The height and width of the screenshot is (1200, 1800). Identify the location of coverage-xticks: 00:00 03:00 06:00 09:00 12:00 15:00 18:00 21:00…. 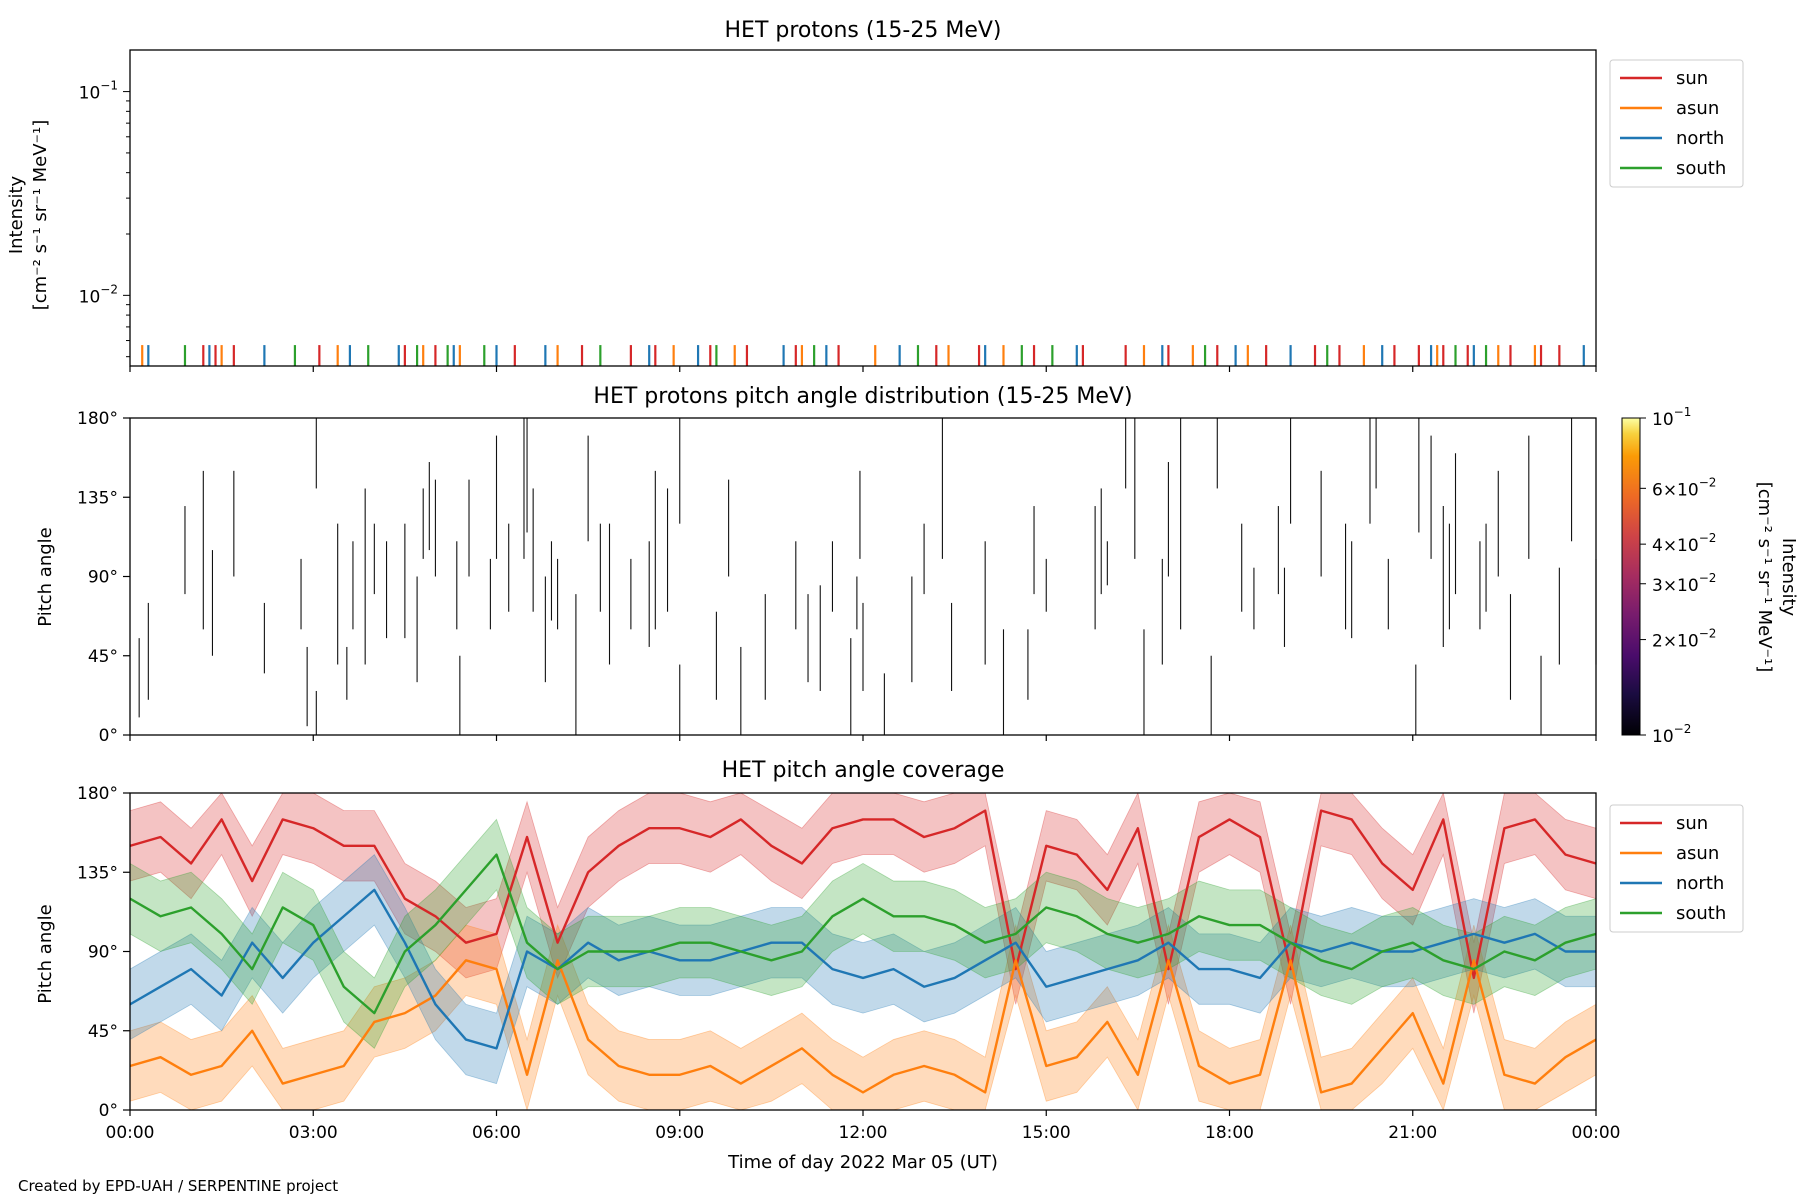
(863, 1126).